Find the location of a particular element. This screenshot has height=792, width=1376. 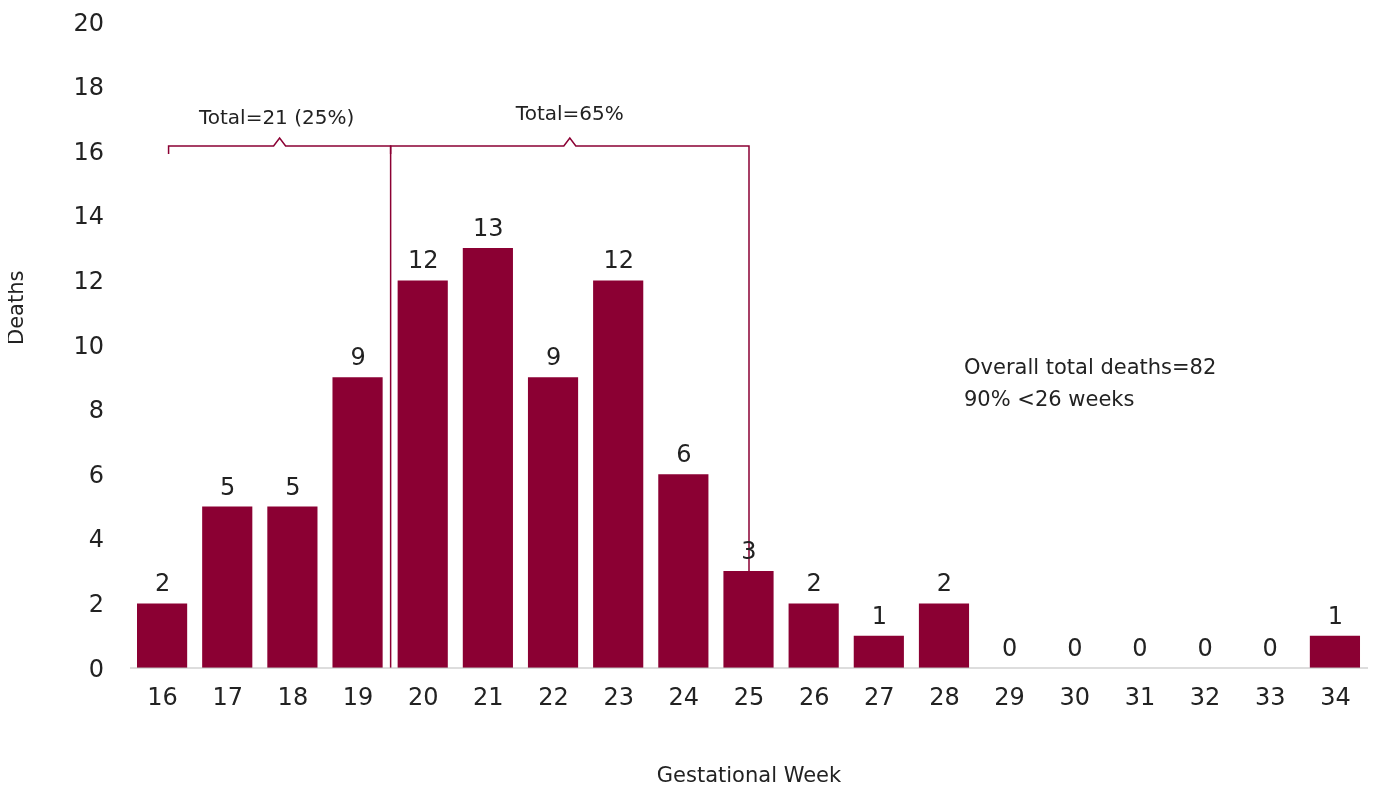

x-tick-label: 22 is located at coordinates (553, 697).